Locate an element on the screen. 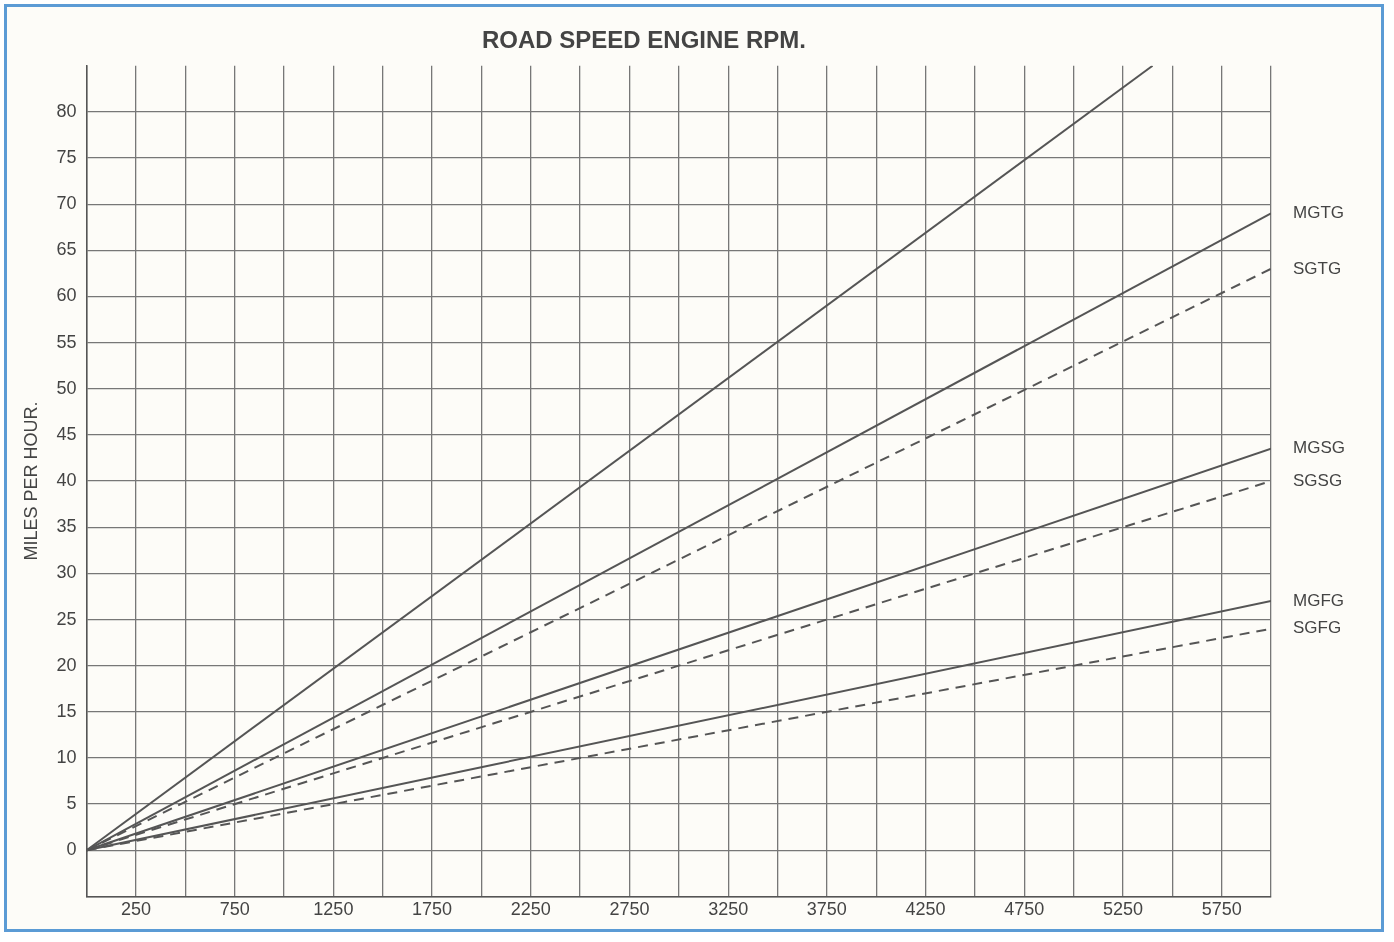 Image resolution: width=1394 pixels, height=942 pixels. x-tick-label: 5250 is located at coordinates (1122, 909).